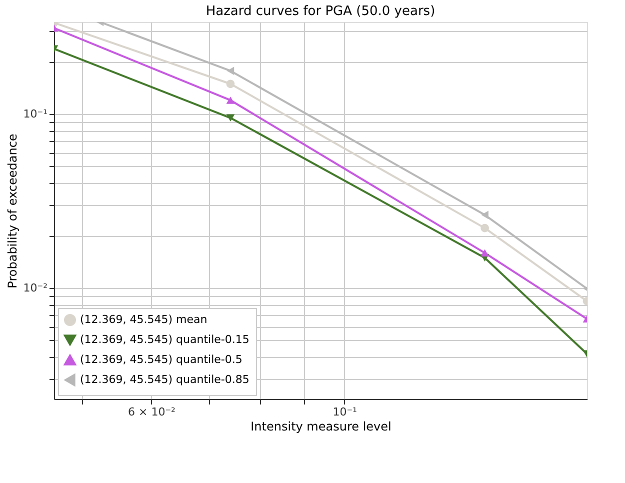 This screenshot has height=483, width=625. What do you see at coordinates (144, 319) in the screenshot?
I see `legend-label: (12.369, 45.545) mean` at bounding box center [144, 319].